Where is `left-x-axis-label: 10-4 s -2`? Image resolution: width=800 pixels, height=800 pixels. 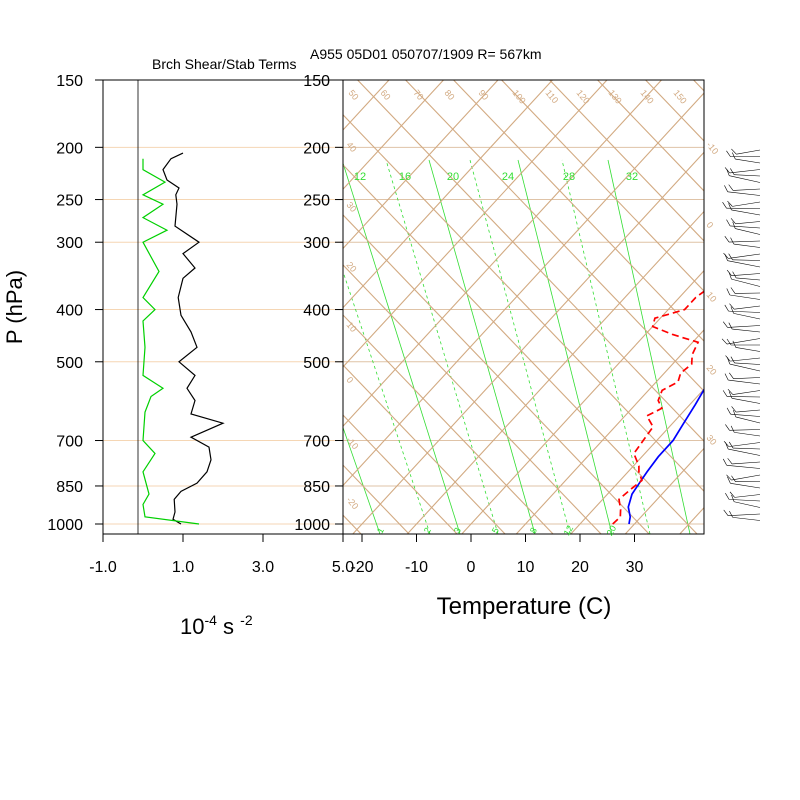
left-x-axis-label: 10-4 s -2 is located at coordinates (216, 625).